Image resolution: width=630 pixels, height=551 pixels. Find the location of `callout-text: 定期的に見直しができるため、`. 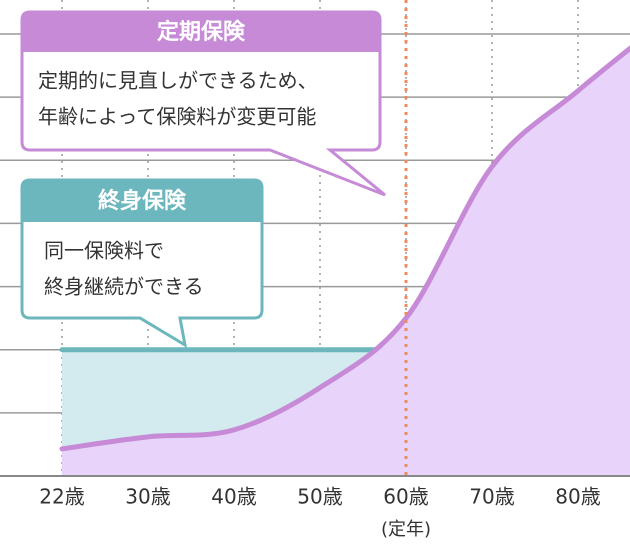

callout-text: 定期的に見直しができるため、 is located at coordinates (178, 81).